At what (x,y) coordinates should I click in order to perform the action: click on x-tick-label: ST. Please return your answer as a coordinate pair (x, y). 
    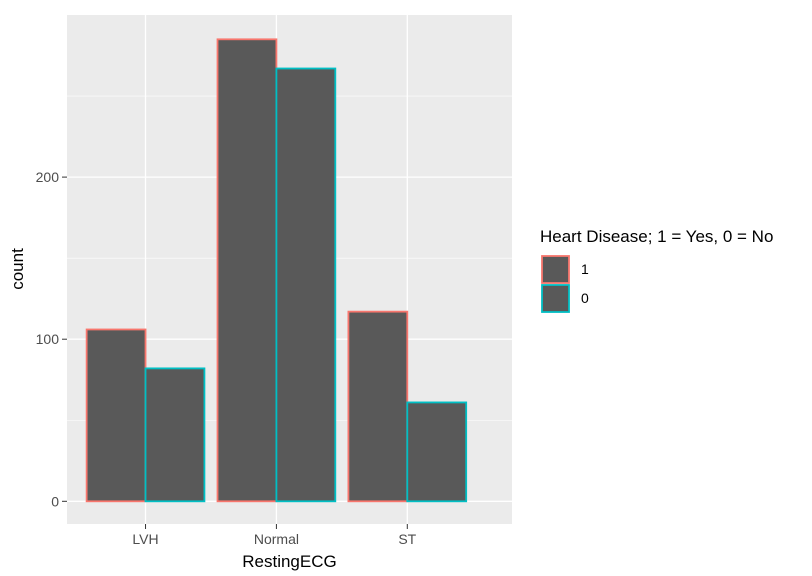
    Looking at the image, I should click on (407, 539).